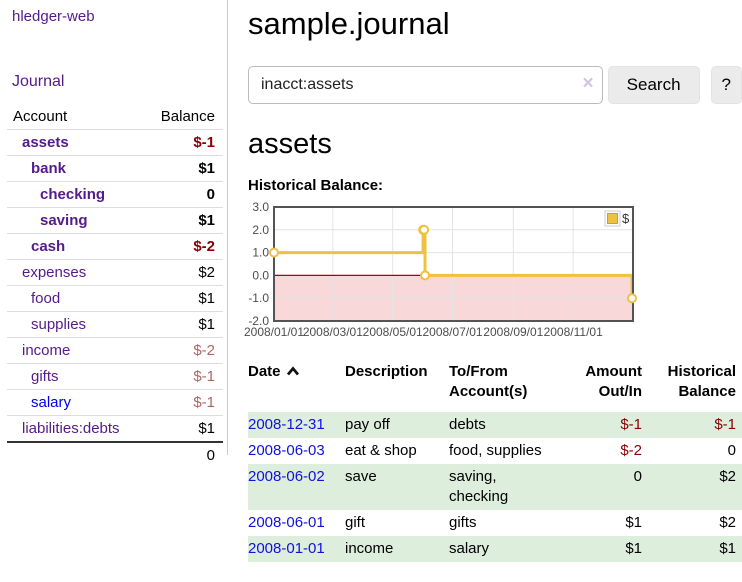 The height and width of the screenshot is (582, 742). What do you see at coordinates (115, 350) in the screenshot?
I see `account-row: income $-2` at bounding box center [115, 350].